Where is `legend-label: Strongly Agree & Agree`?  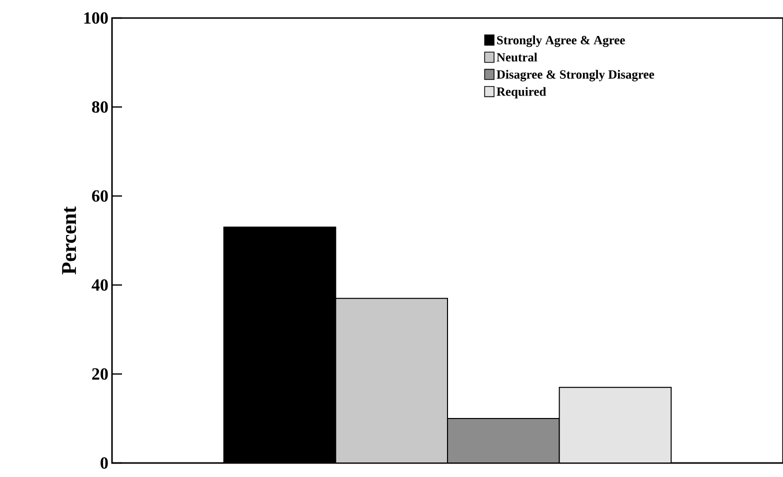 legend-label: Strongly Agree & Agree is located at coordinates (561, 41).